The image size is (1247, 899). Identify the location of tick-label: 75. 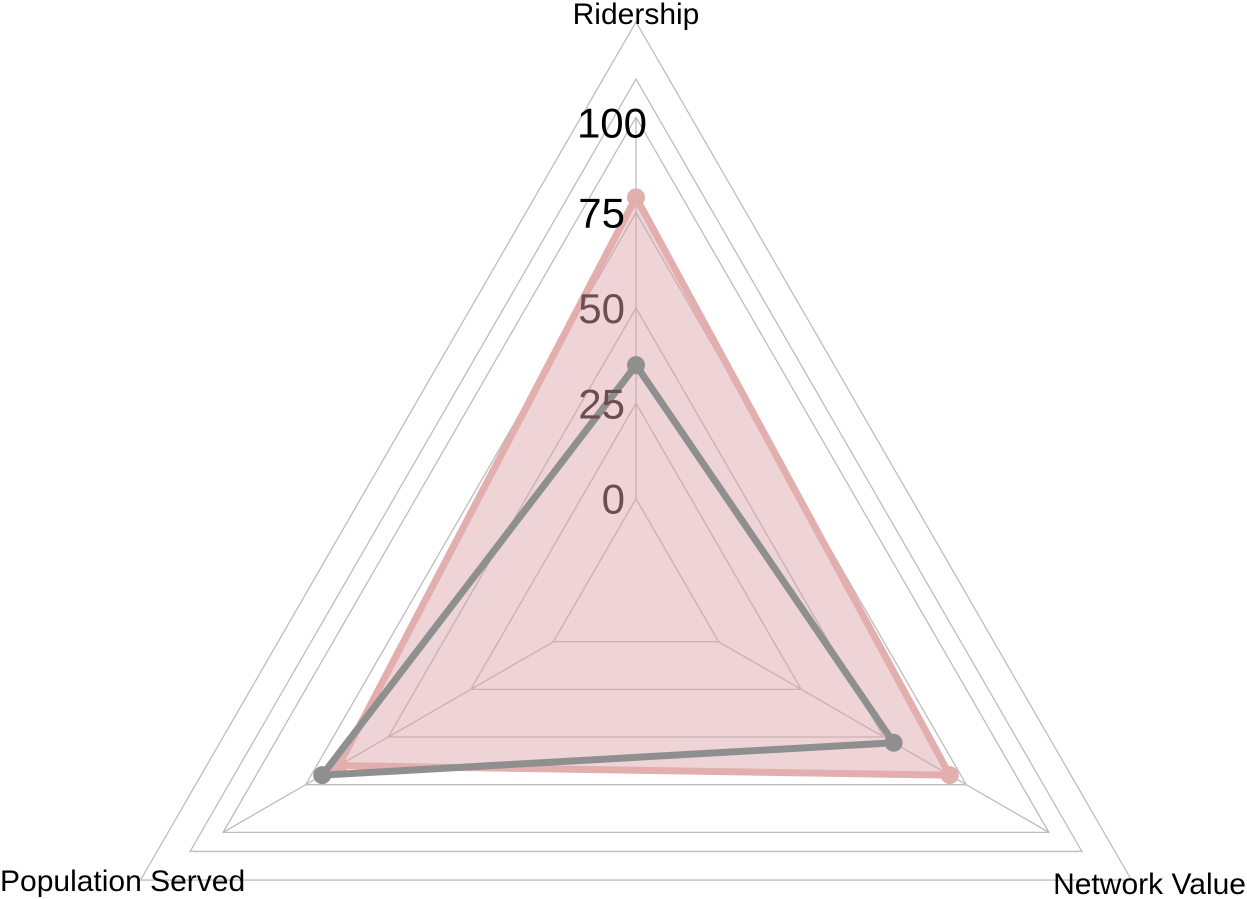
(601, 213).